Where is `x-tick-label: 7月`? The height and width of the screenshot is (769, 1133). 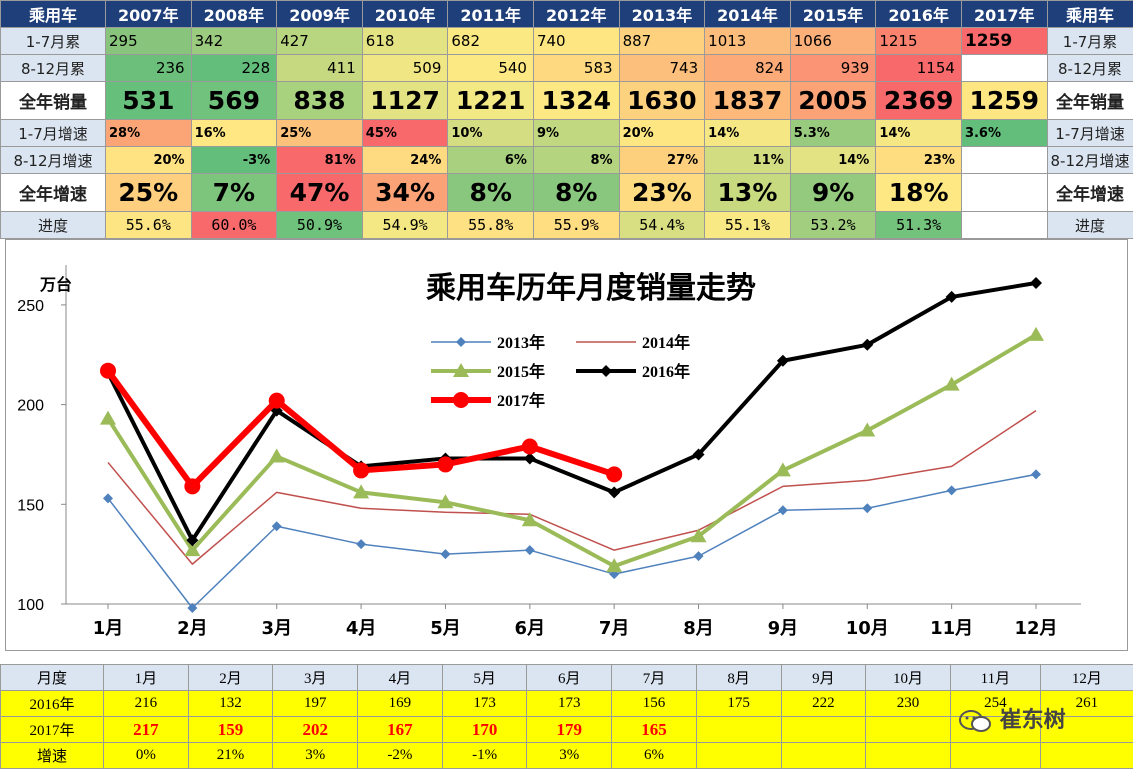 x-tick-label: 7月 is located at coordinates (614, 628).